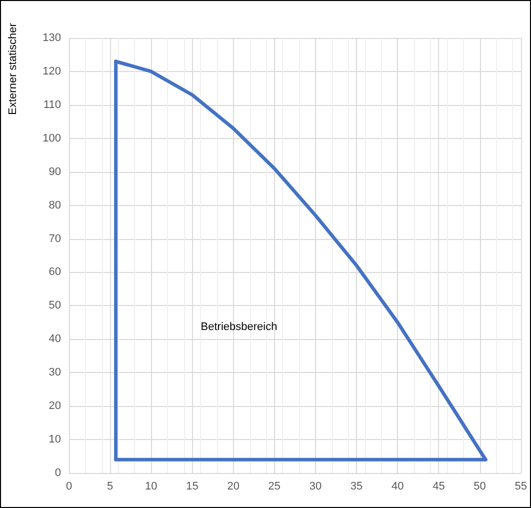 This screenshot has width=531, height=508. I want to click on x-tick-label: 10, so click(151, 486).